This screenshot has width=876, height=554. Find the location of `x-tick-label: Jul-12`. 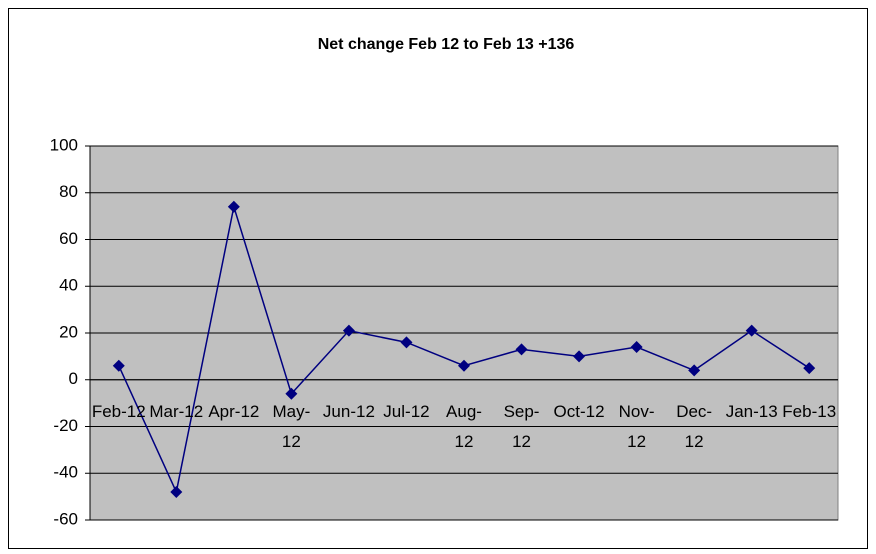

x-tick-label: Jul-12 is located at coordinates (406, 411).